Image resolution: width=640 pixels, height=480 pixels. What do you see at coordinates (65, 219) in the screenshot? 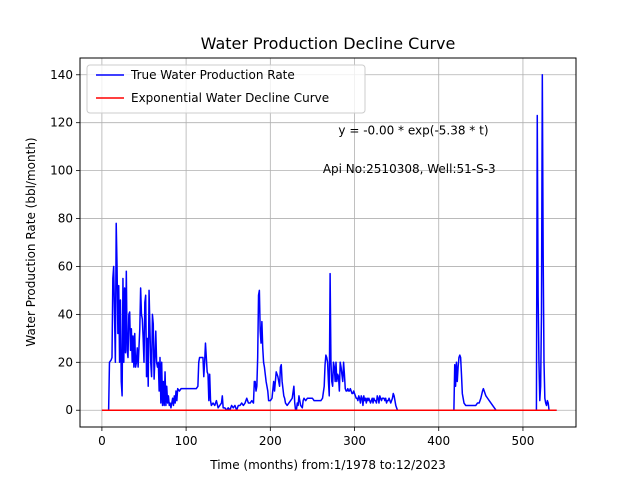
I see `y-tick-label: 80` at bounding box center [65, 219].